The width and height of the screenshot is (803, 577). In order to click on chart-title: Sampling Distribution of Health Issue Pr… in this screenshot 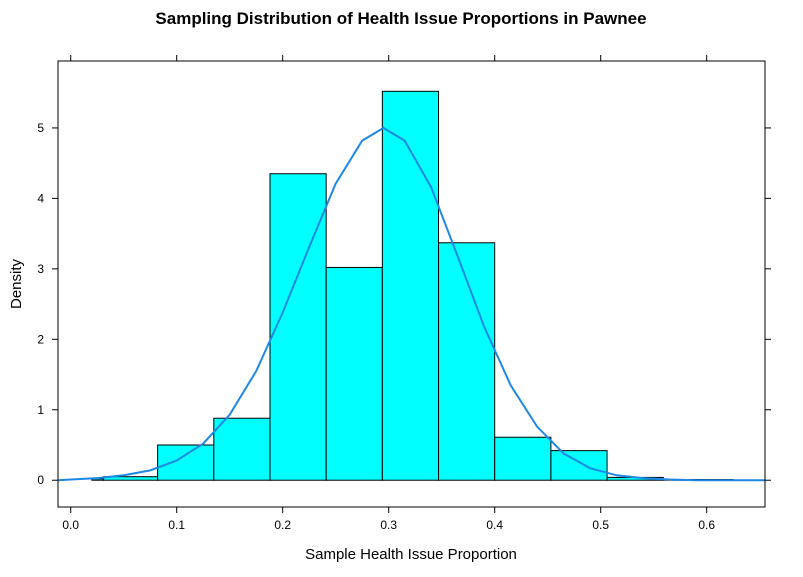, I will do `click(400, 18)`.